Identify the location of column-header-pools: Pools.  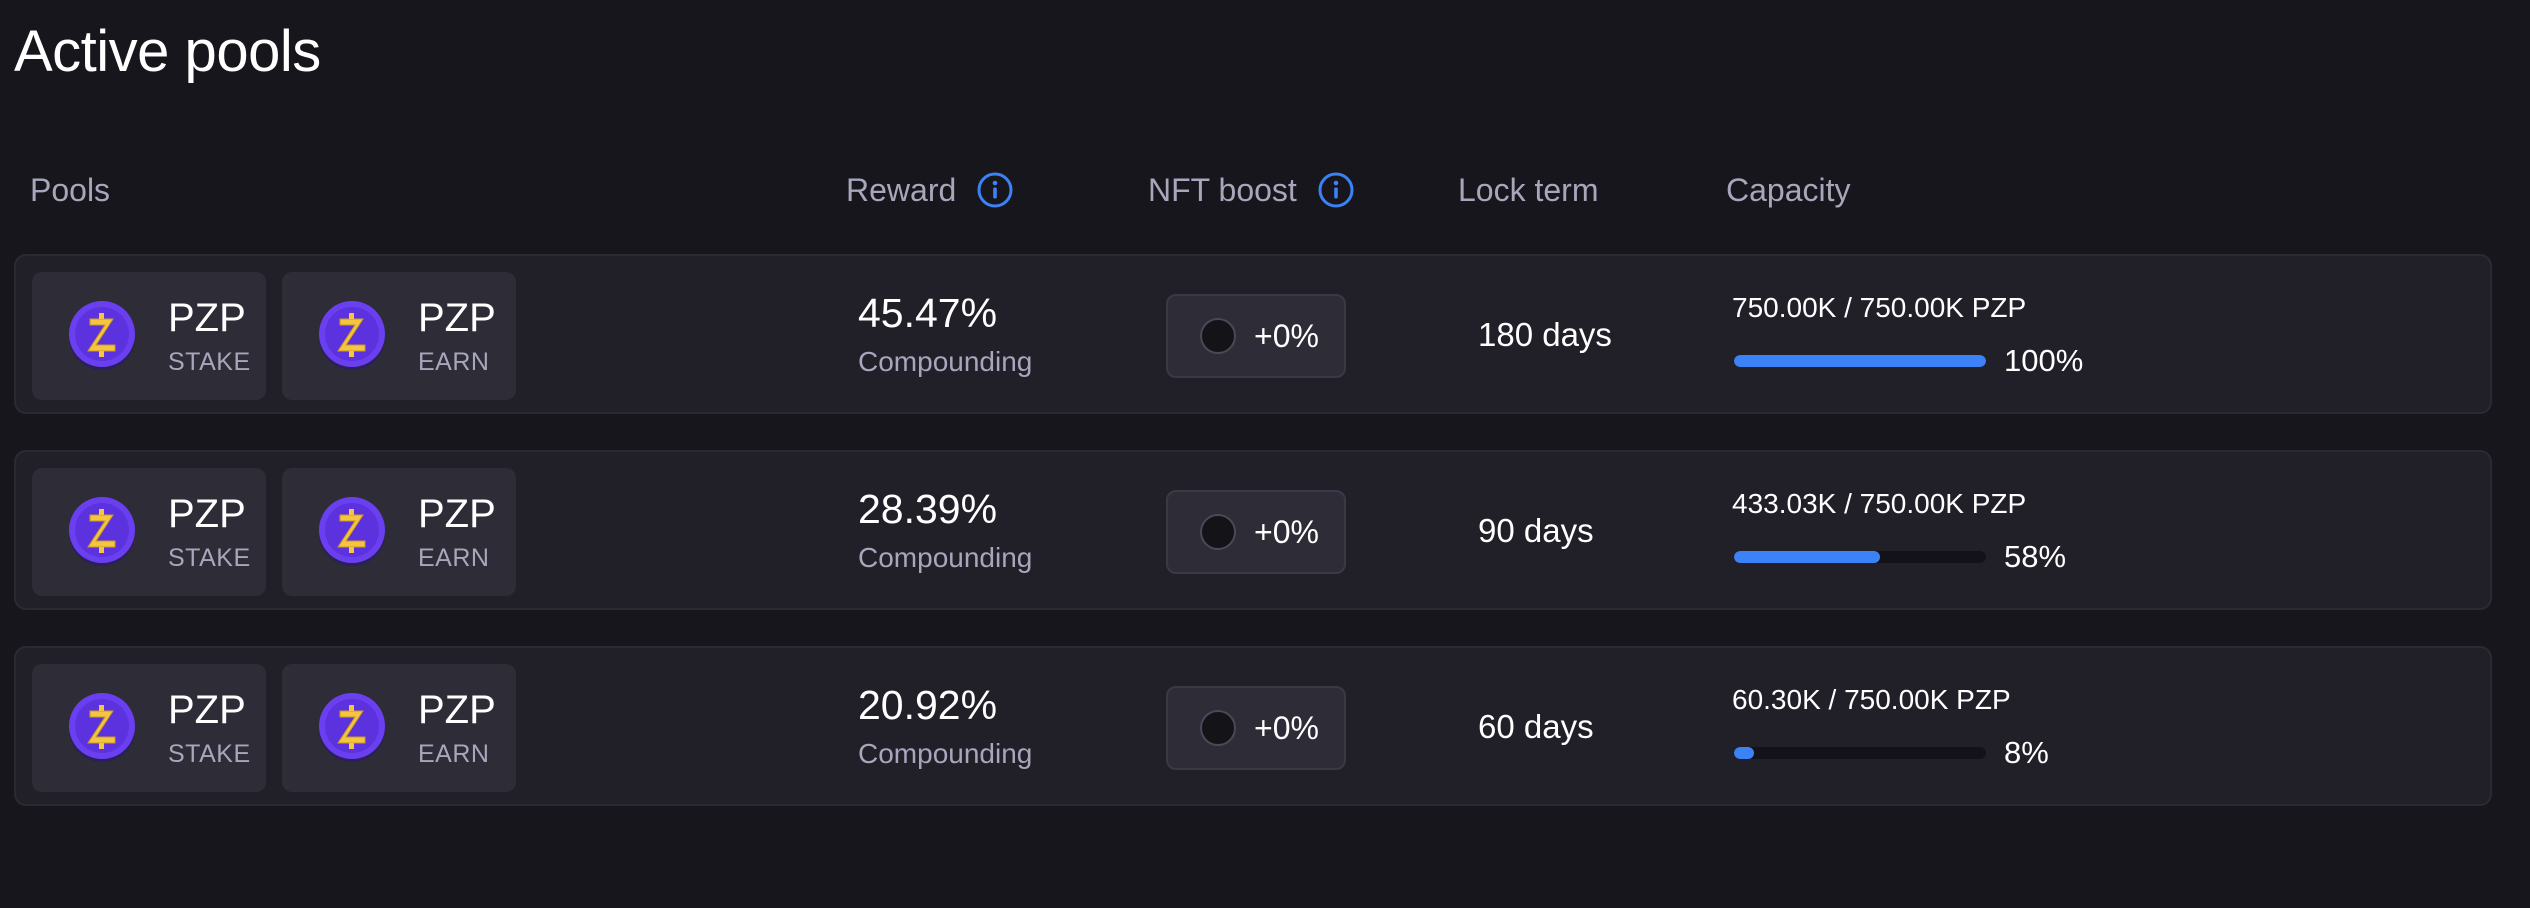
(70, 190).